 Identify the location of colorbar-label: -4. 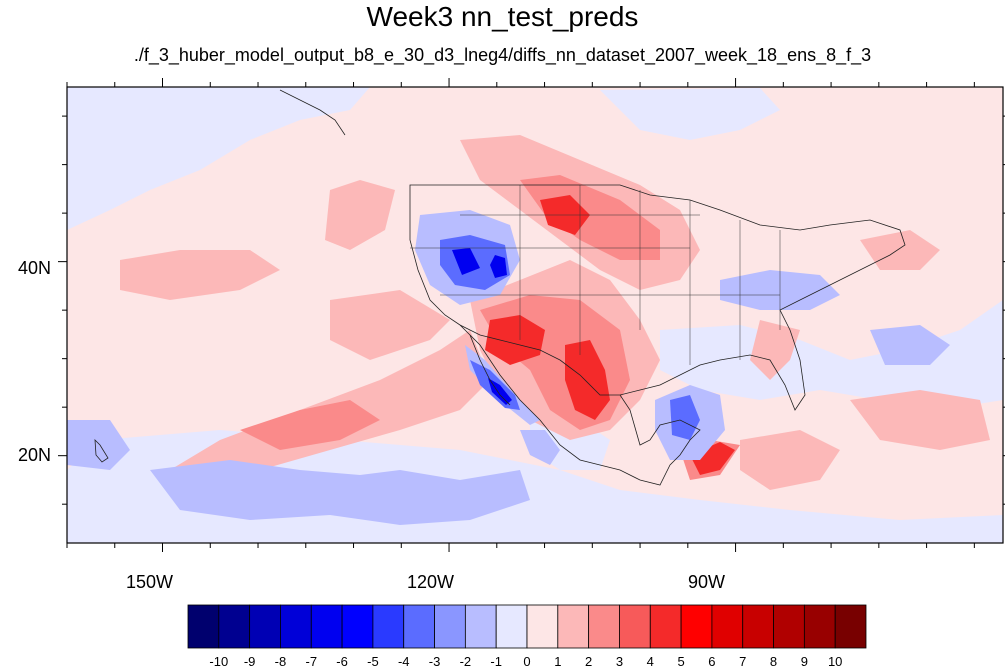
(403, 661).